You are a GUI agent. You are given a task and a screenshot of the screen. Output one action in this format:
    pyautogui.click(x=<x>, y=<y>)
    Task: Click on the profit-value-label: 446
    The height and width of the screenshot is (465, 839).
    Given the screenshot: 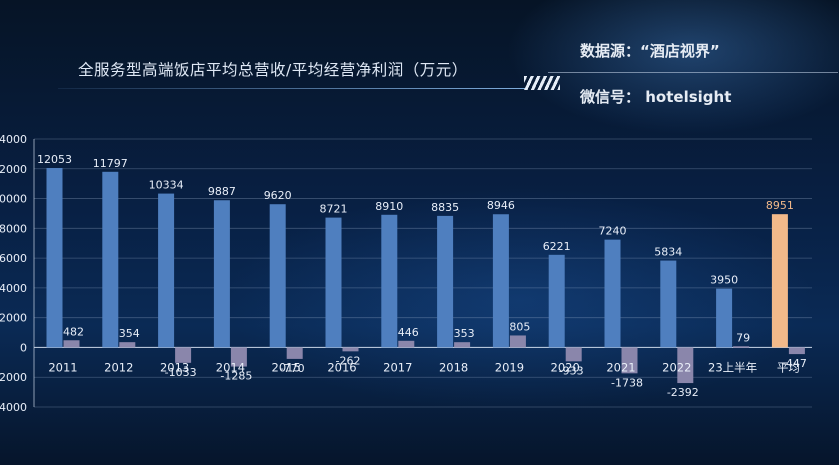 What is the action you would take?
    pyautogui.click(x=408, y=332)
    